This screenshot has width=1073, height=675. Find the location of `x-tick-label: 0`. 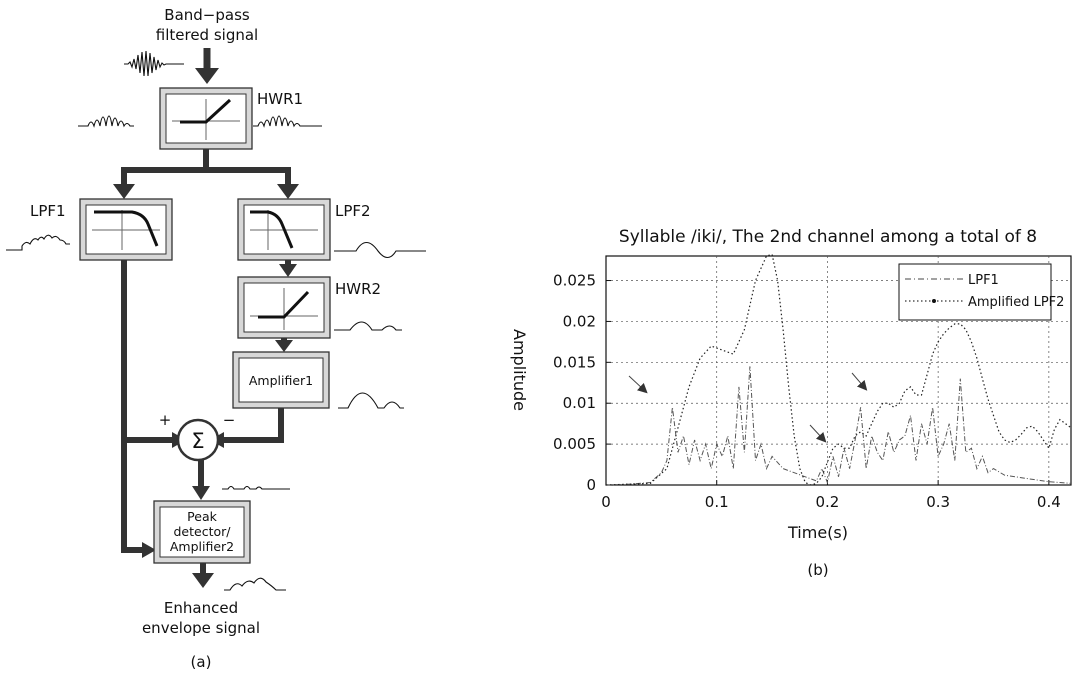

x-tick-label: 0 is located at coordinates (606, 502).